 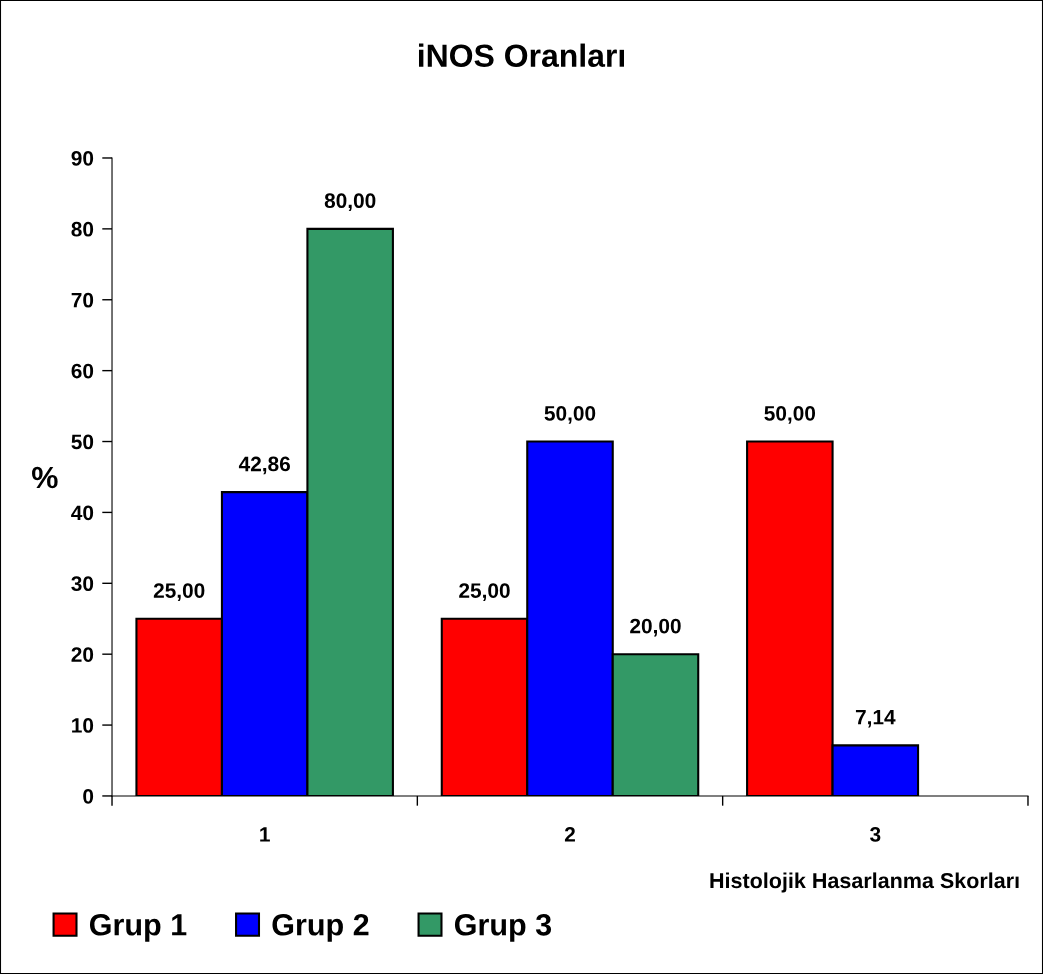 What do you see at coordinates (82, 584) in the screenshot?
I see `y-tick-label: 30` at bounding box center [82, 584].